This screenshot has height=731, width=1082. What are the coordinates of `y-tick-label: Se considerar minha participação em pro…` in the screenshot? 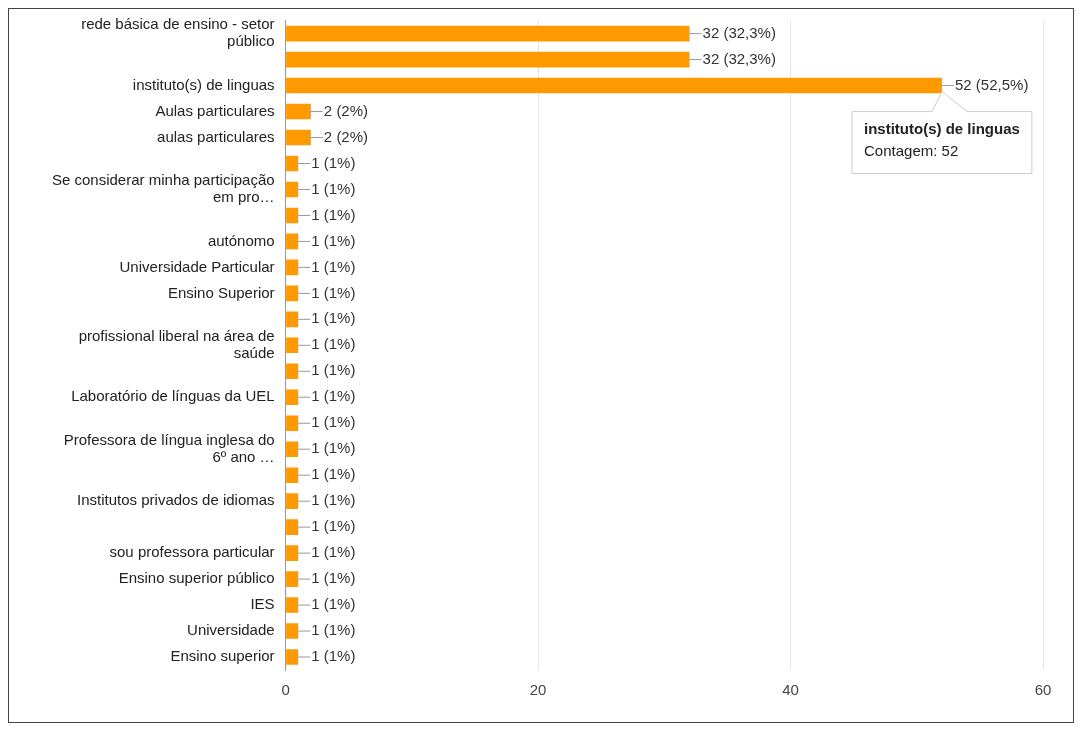 It's located at (163, 188).